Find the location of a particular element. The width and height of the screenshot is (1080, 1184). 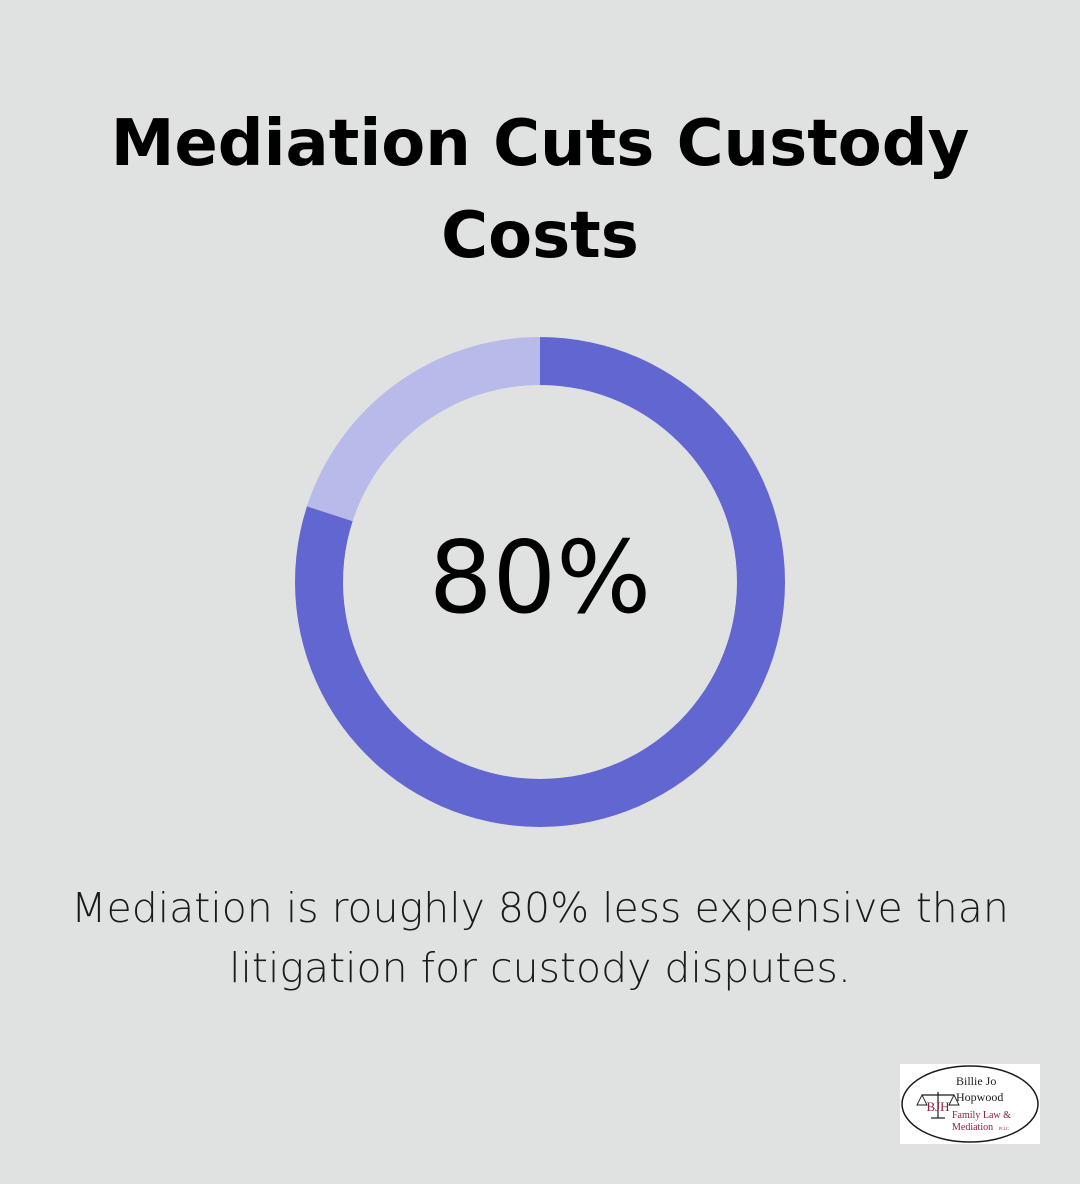

logo-line-1: Billie Jo is located at coordinates (976, 1081).